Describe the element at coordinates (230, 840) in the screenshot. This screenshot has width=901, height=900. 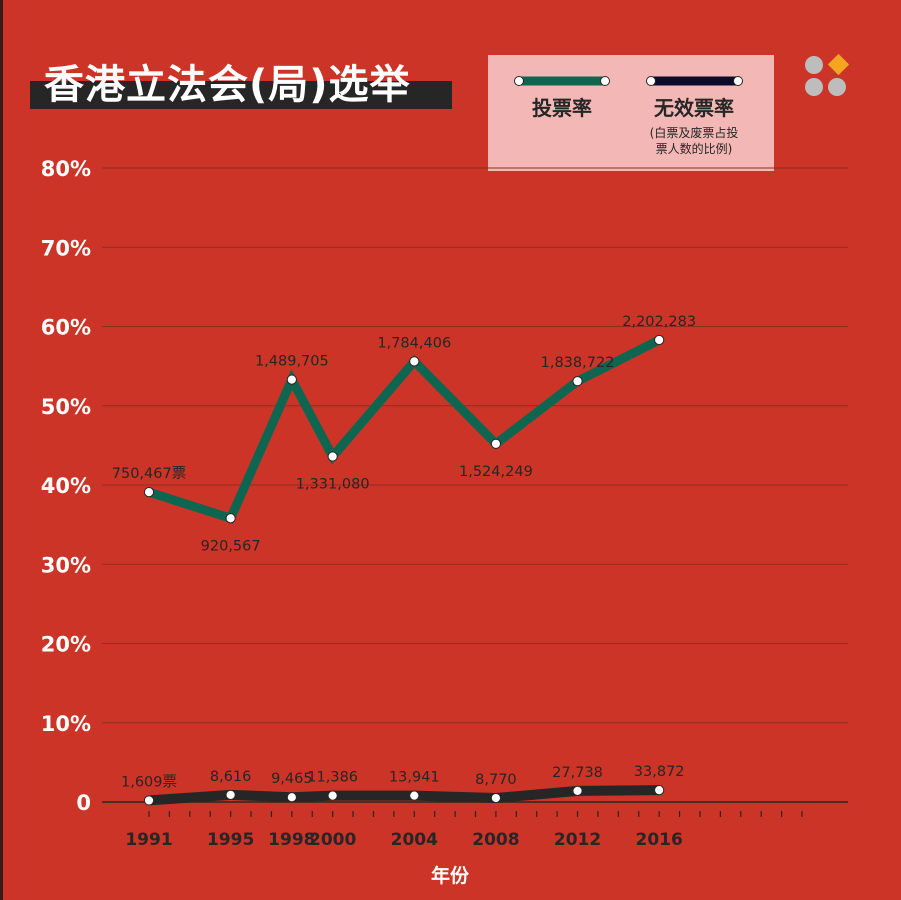
I see `x-tick-label: 1995` at that location.